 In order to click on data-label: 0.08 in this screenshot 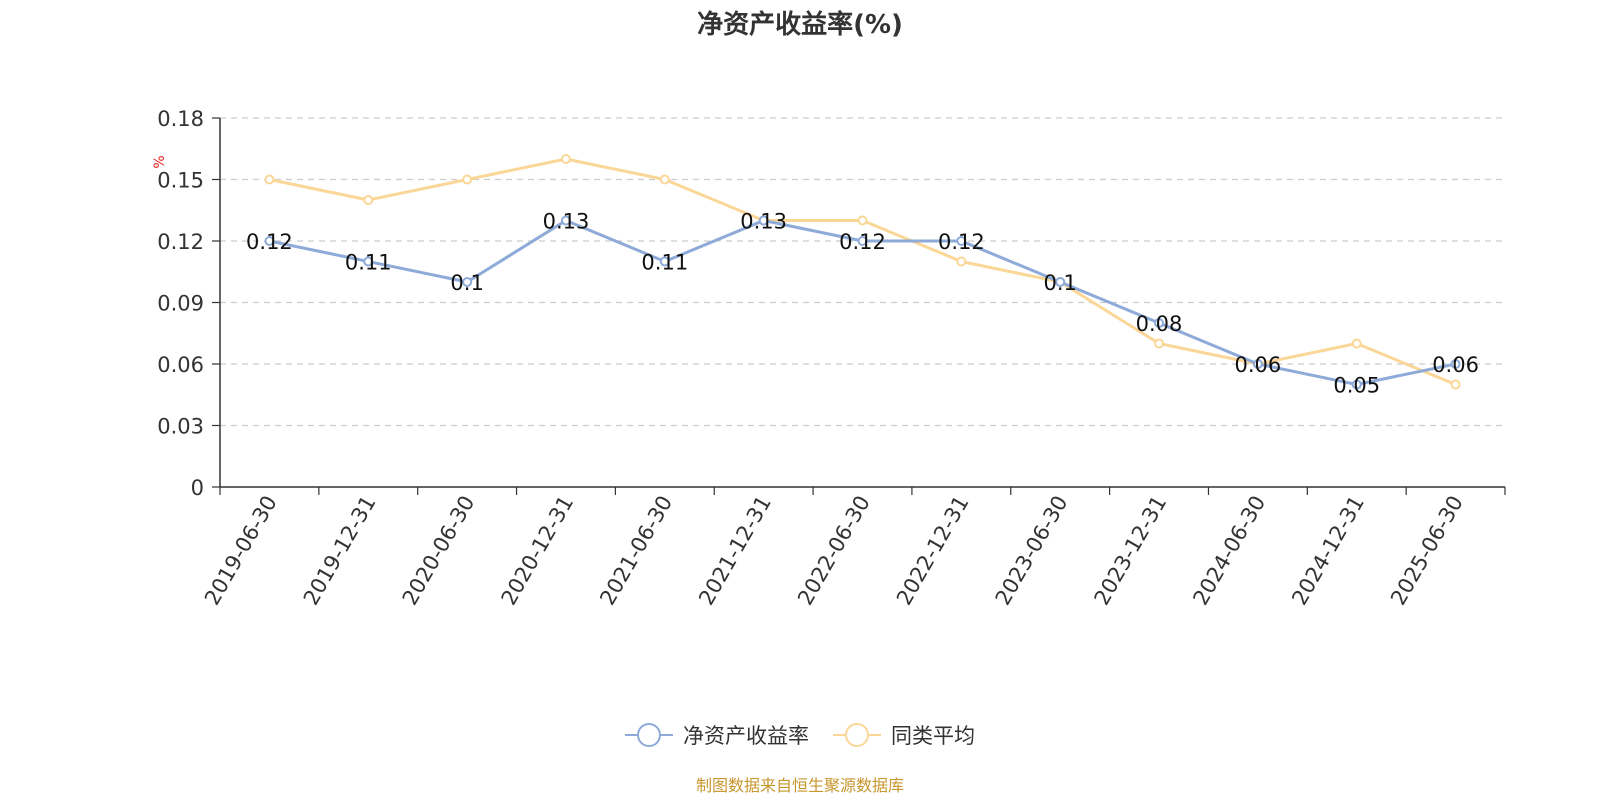, I will do `click(1159, 324)`.